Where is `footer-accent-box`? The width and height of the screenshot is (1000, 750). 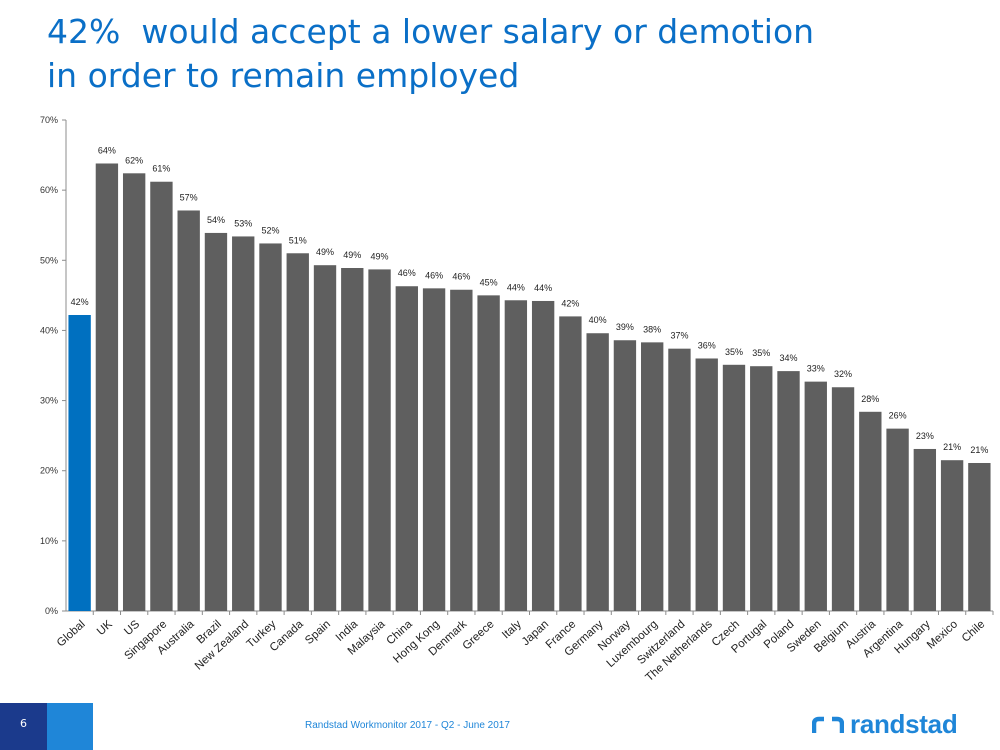 footer-accent-box is located at coordinates (70, 726).